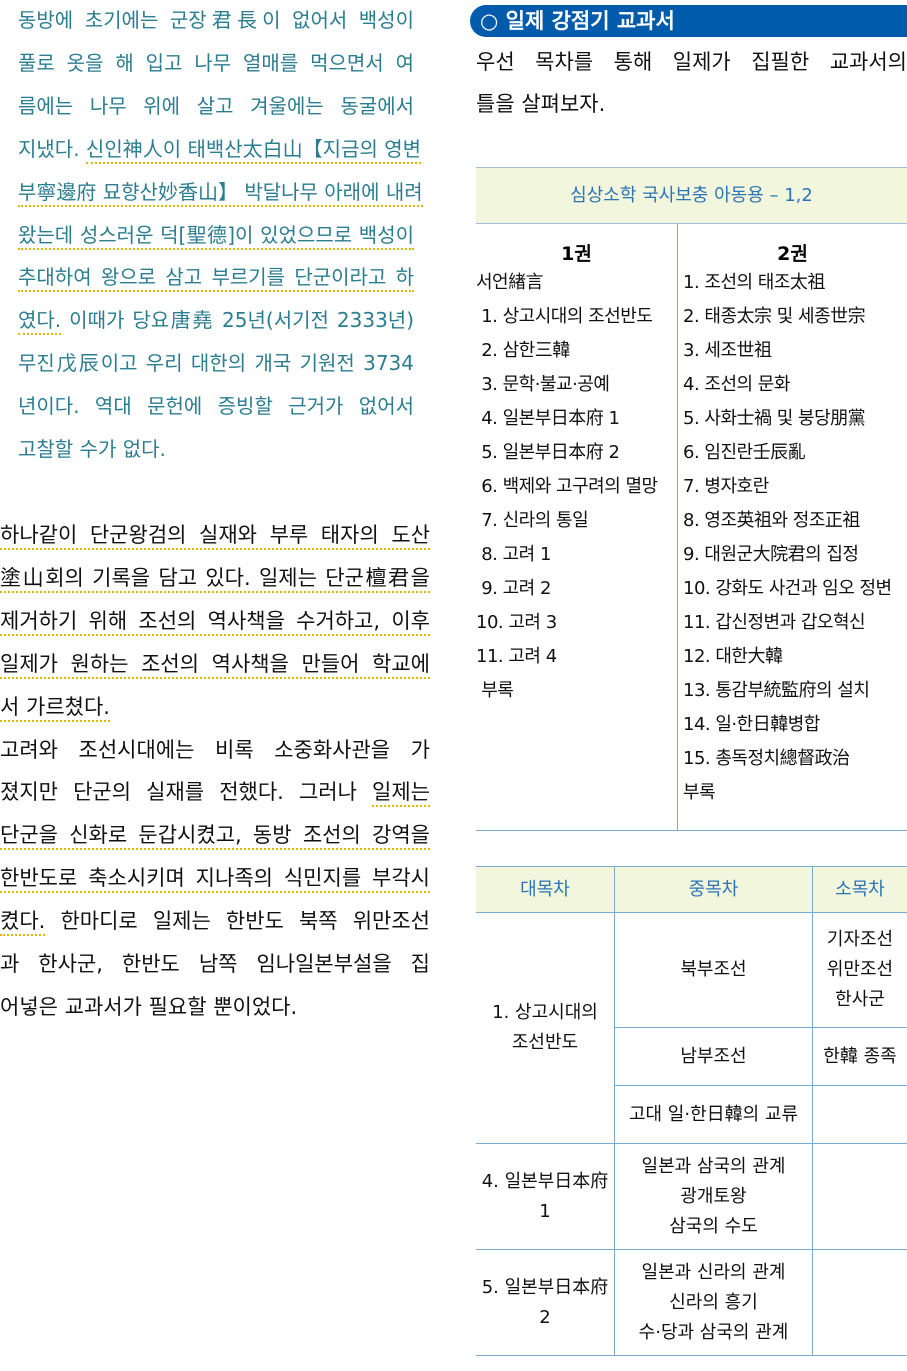 The image size is (907, 1371). I want to click on text-segment: 동방에 초기에는 군장君長이 없어서 백성이, so click(216, 20).